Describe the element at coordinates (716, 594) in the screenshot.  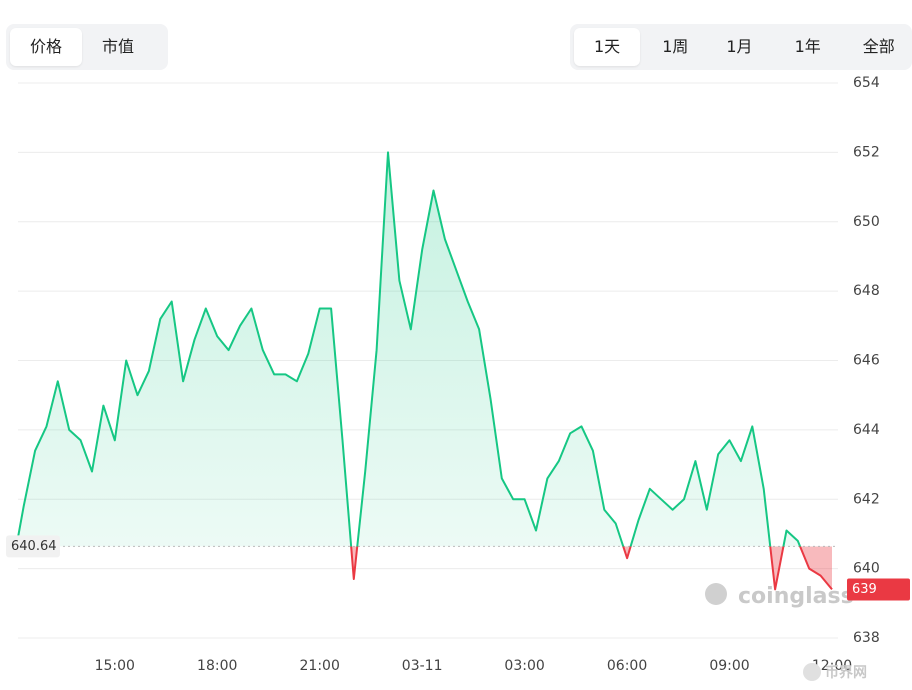
I see `watermark-icon` at that location.